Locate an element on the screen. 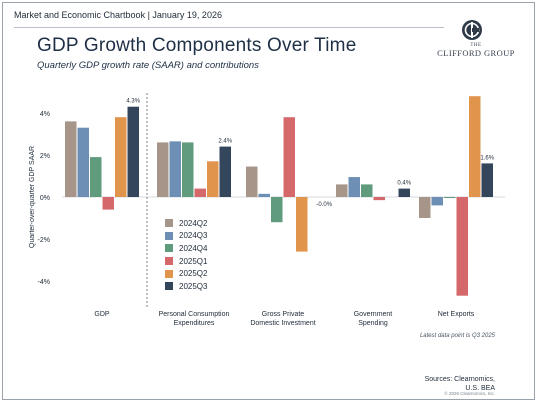 The image size is (540, 405). category-label: Spending is located at coordinates (373, 323).